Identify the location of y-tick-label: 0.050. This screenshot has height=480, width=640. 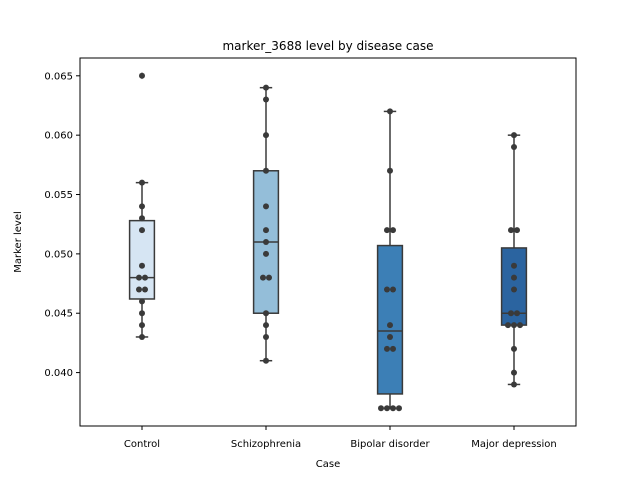
(58, 254).